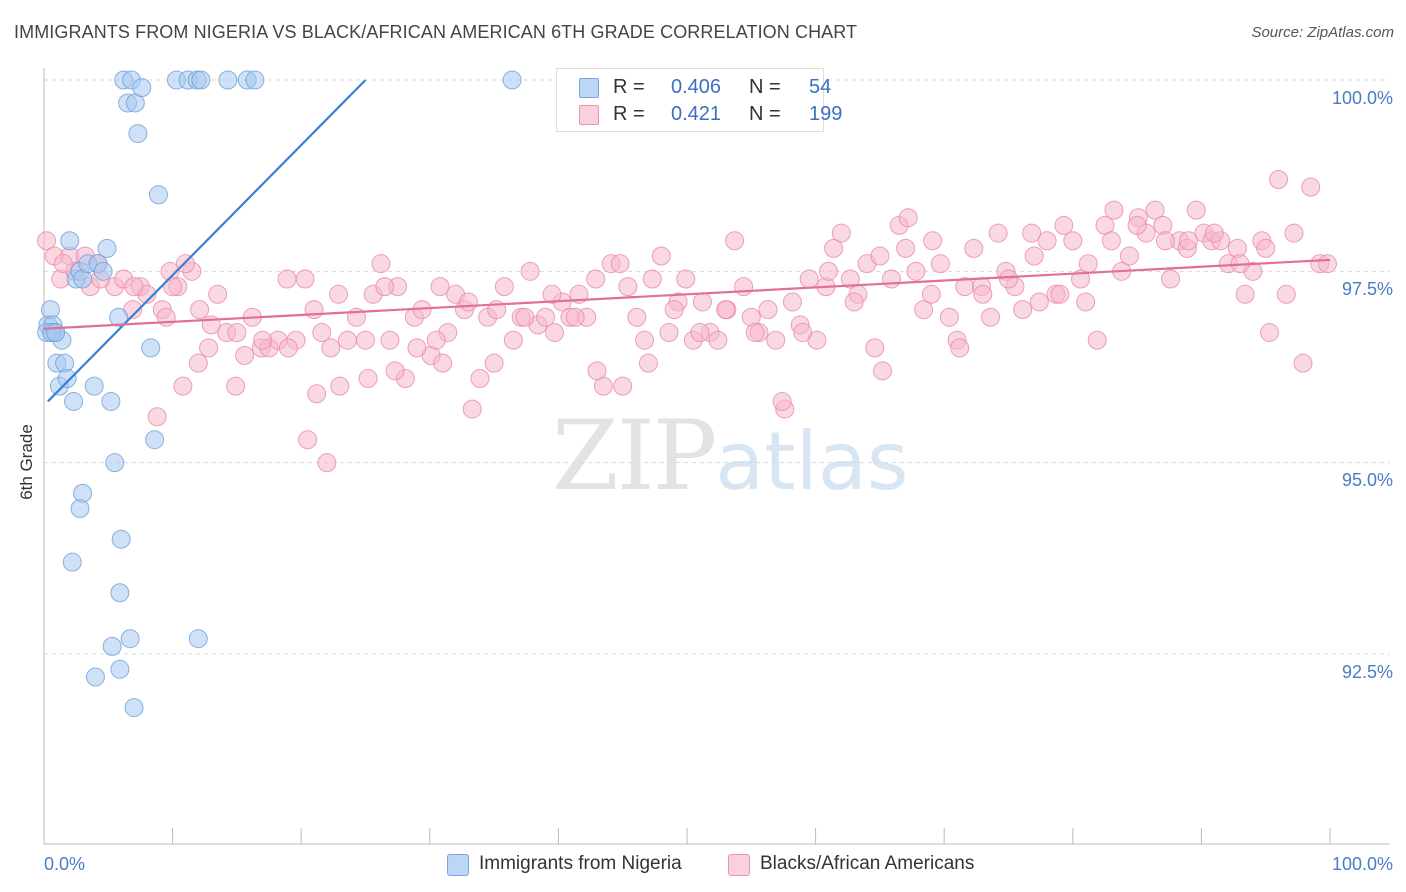  Describe the element at coordinates (1367, 480) in the screenshot. I see `y-tick-label: 95.0%` at that location.